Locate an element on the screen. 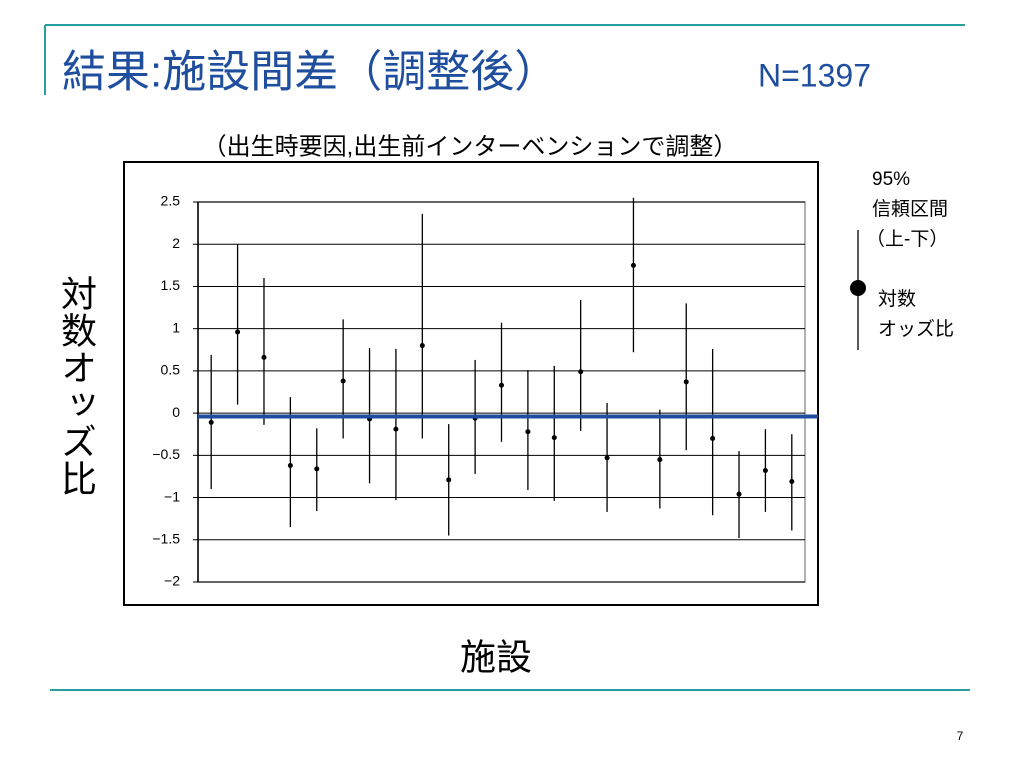 The height and width of the screenshot is (768, 1024). page-number: 7 is located at coordinates (960, 736).